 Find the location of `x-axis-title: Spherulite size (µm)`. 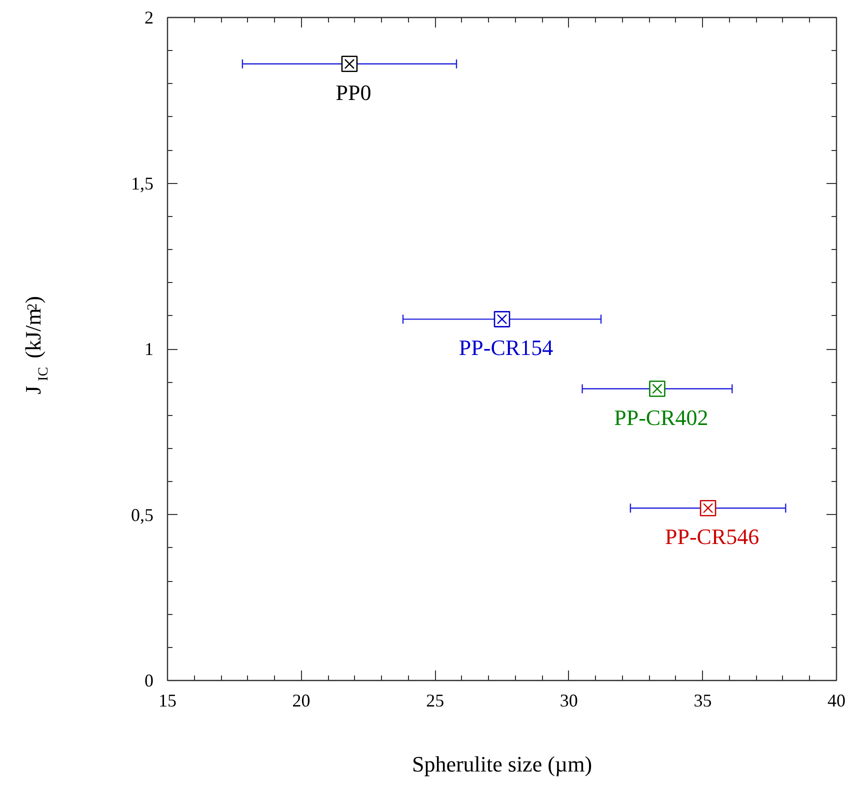

x-axis-title: Spherulite size (µm) is located at coordinates (502, 764).